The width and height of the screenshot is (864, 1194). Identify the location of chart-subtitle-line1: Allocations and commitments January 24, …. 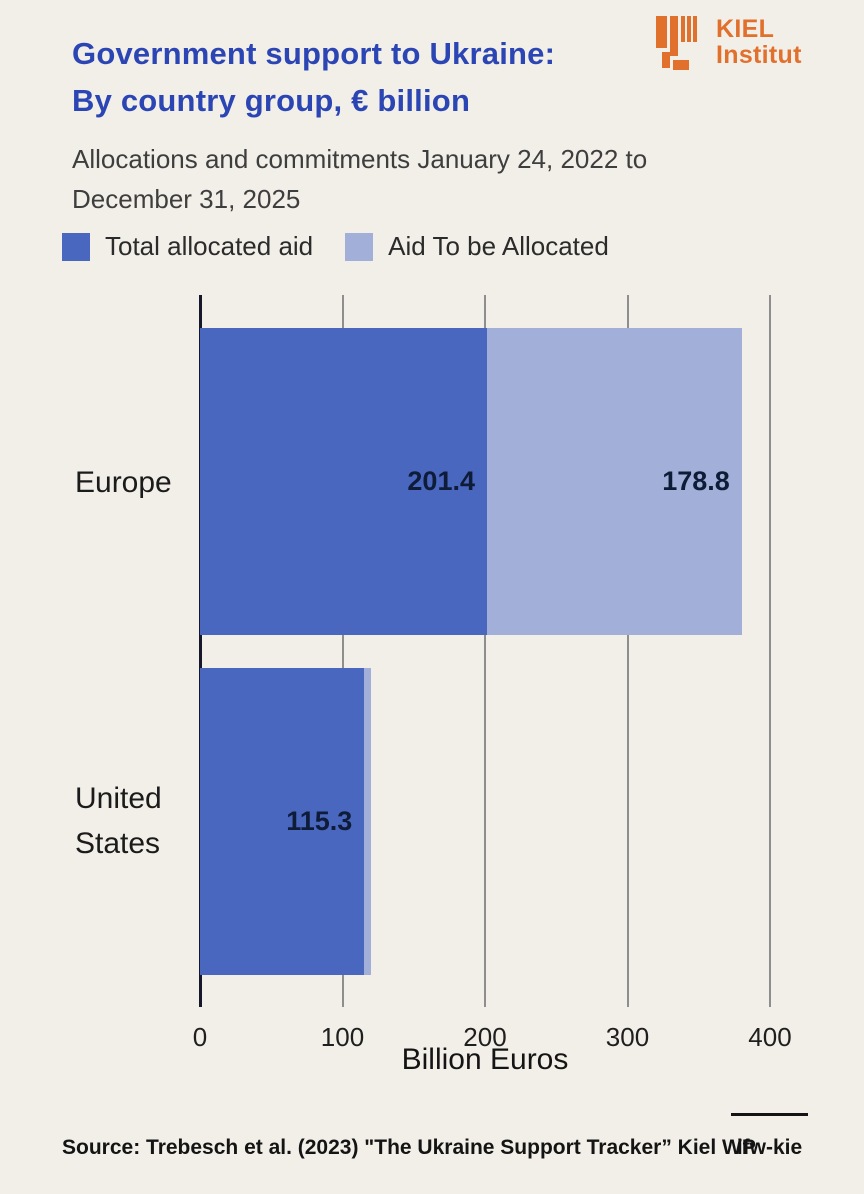
(360, 159).